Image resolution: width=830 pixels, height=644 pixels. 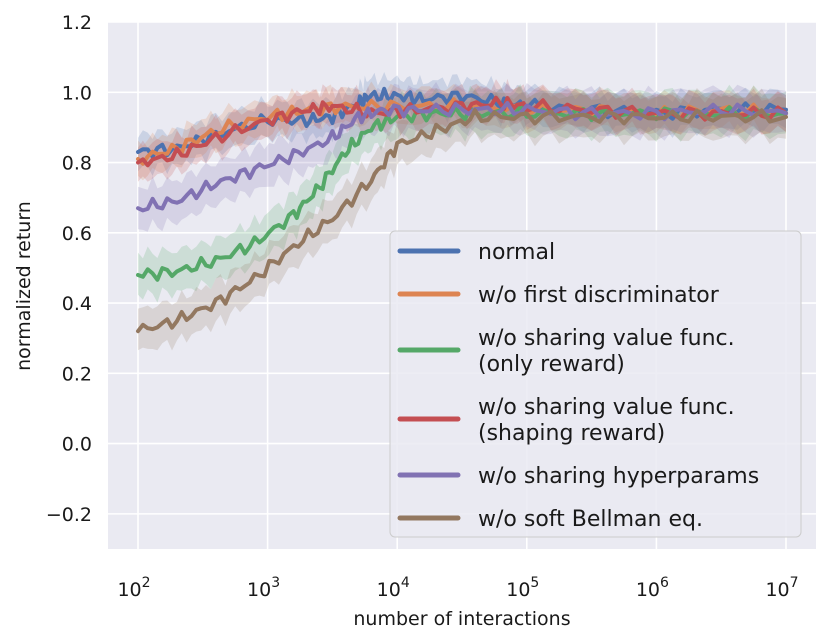 I want to click on y-tick-label: 1.0, so click(x=77, y=93).